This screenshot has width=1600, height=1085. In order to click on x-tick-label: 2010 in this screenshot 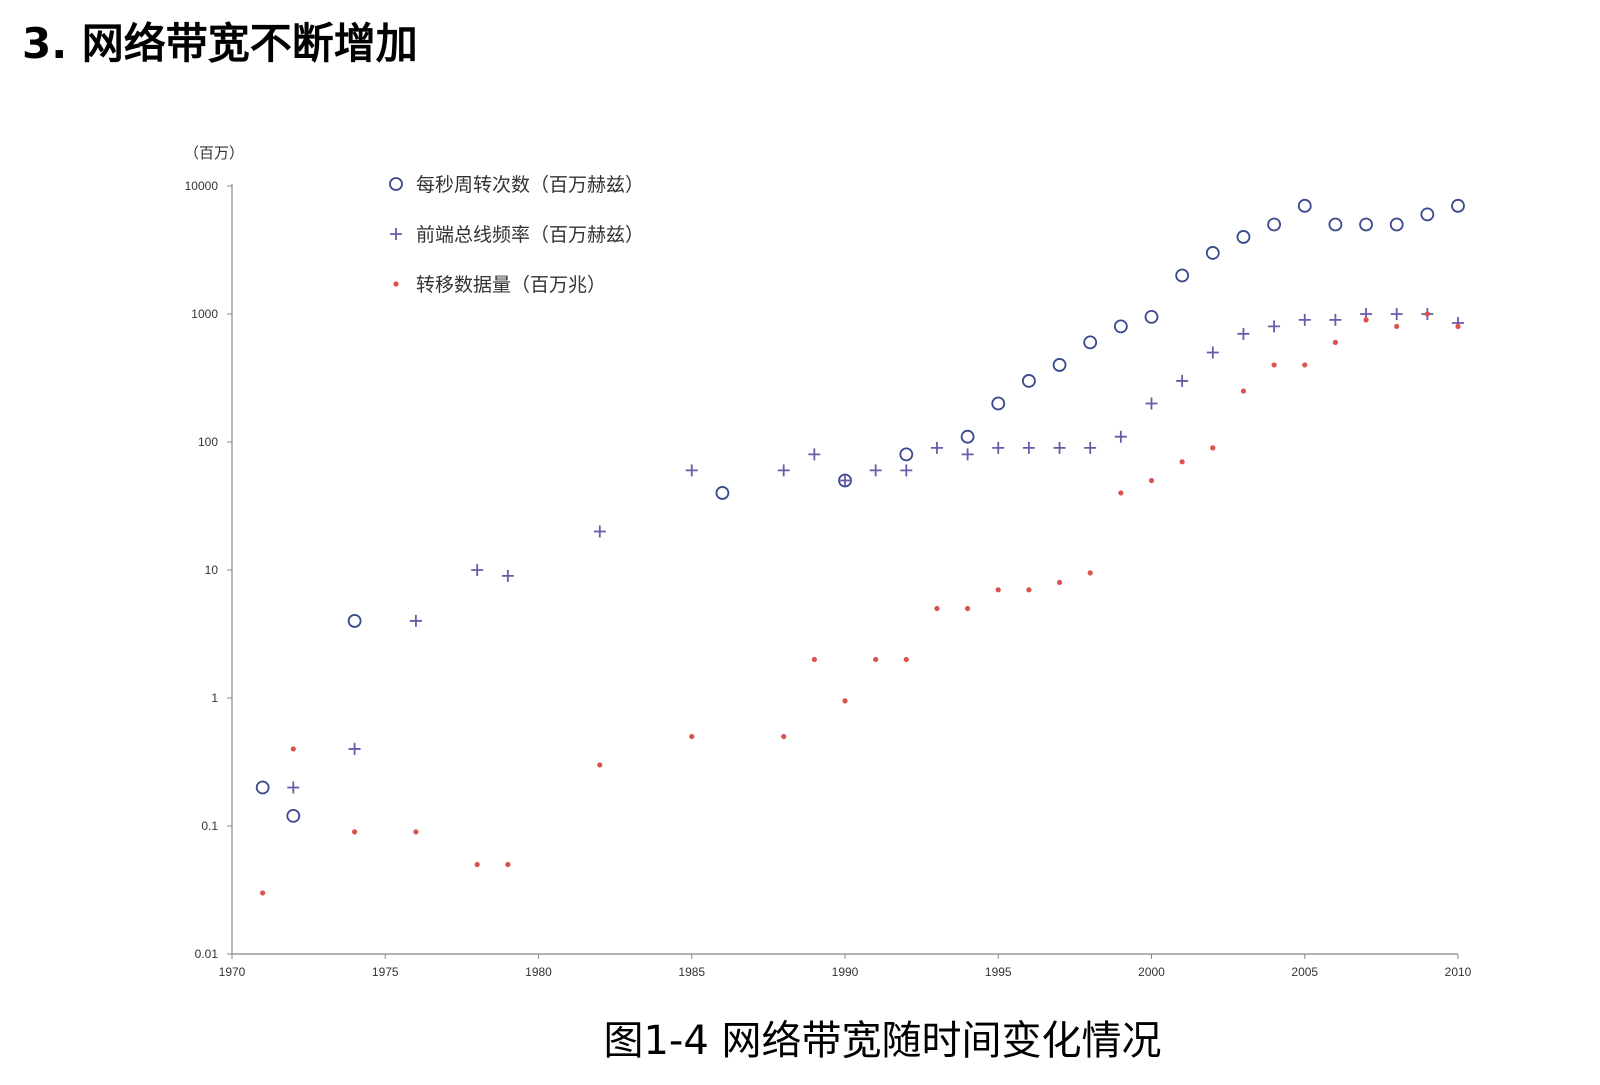, I will do `click(1458, 972)`.